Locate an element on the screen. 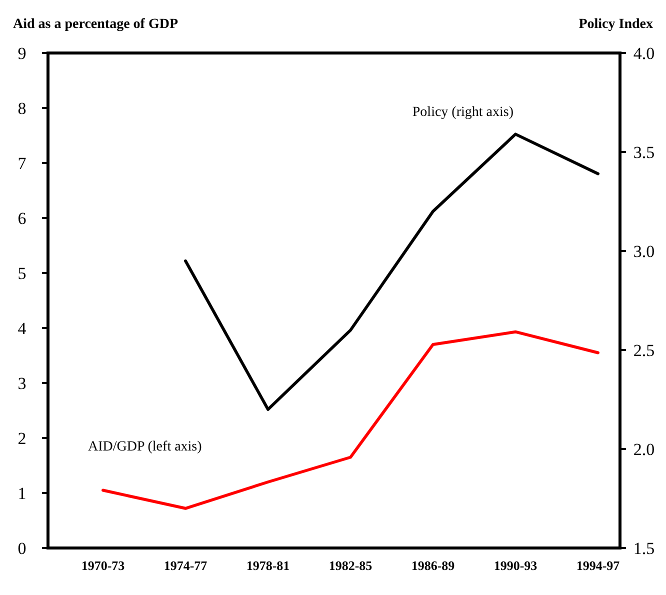 The width and height of the screenshot is (666, 595). y-tick-label: 6 is located at coordinates (22, 218).